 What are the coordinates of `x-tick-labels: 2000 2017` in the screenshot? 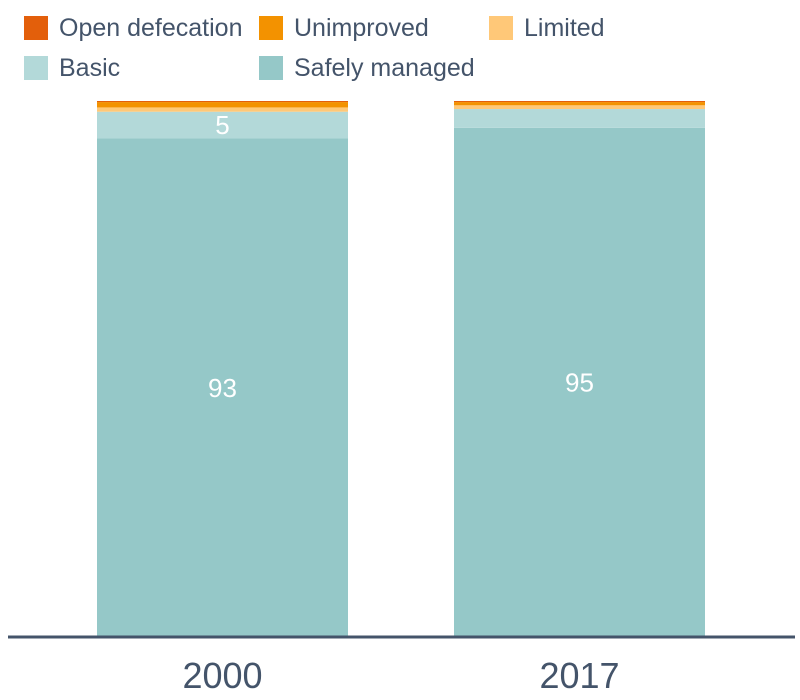 It's located at (400, 675).